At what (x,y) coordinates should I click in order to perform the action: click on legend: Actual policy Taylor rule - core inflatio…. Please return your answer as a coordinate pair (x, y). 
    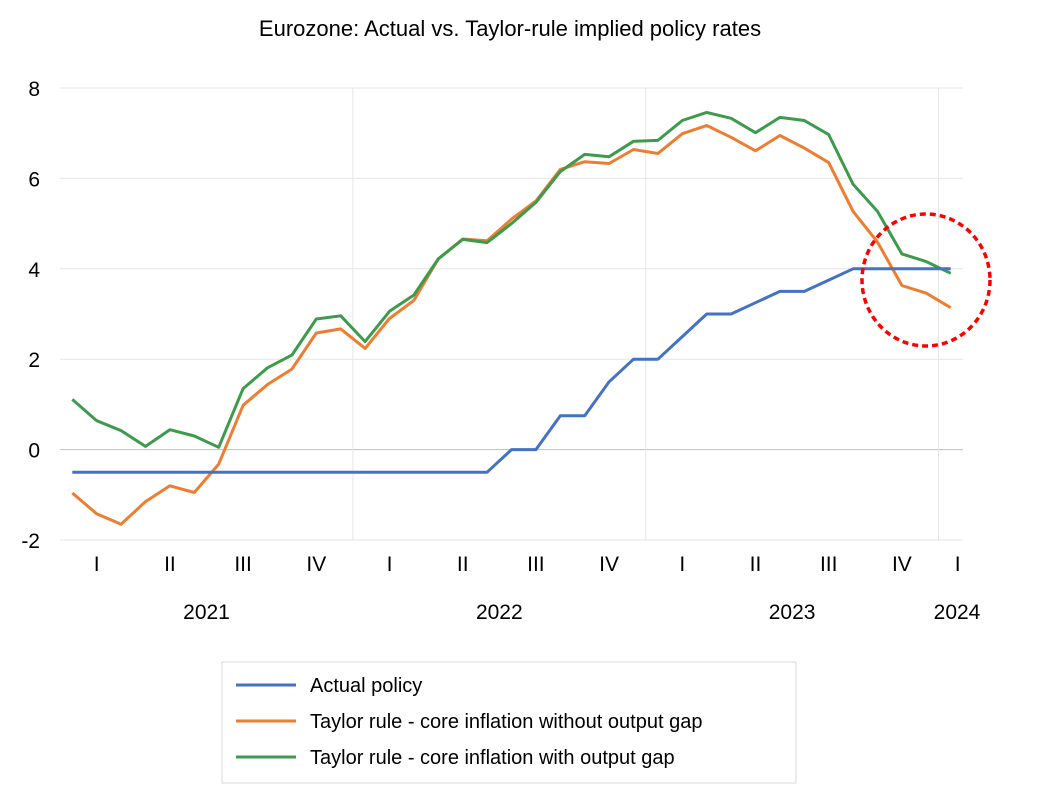
    Looking at the image, I should click on (509, 722).